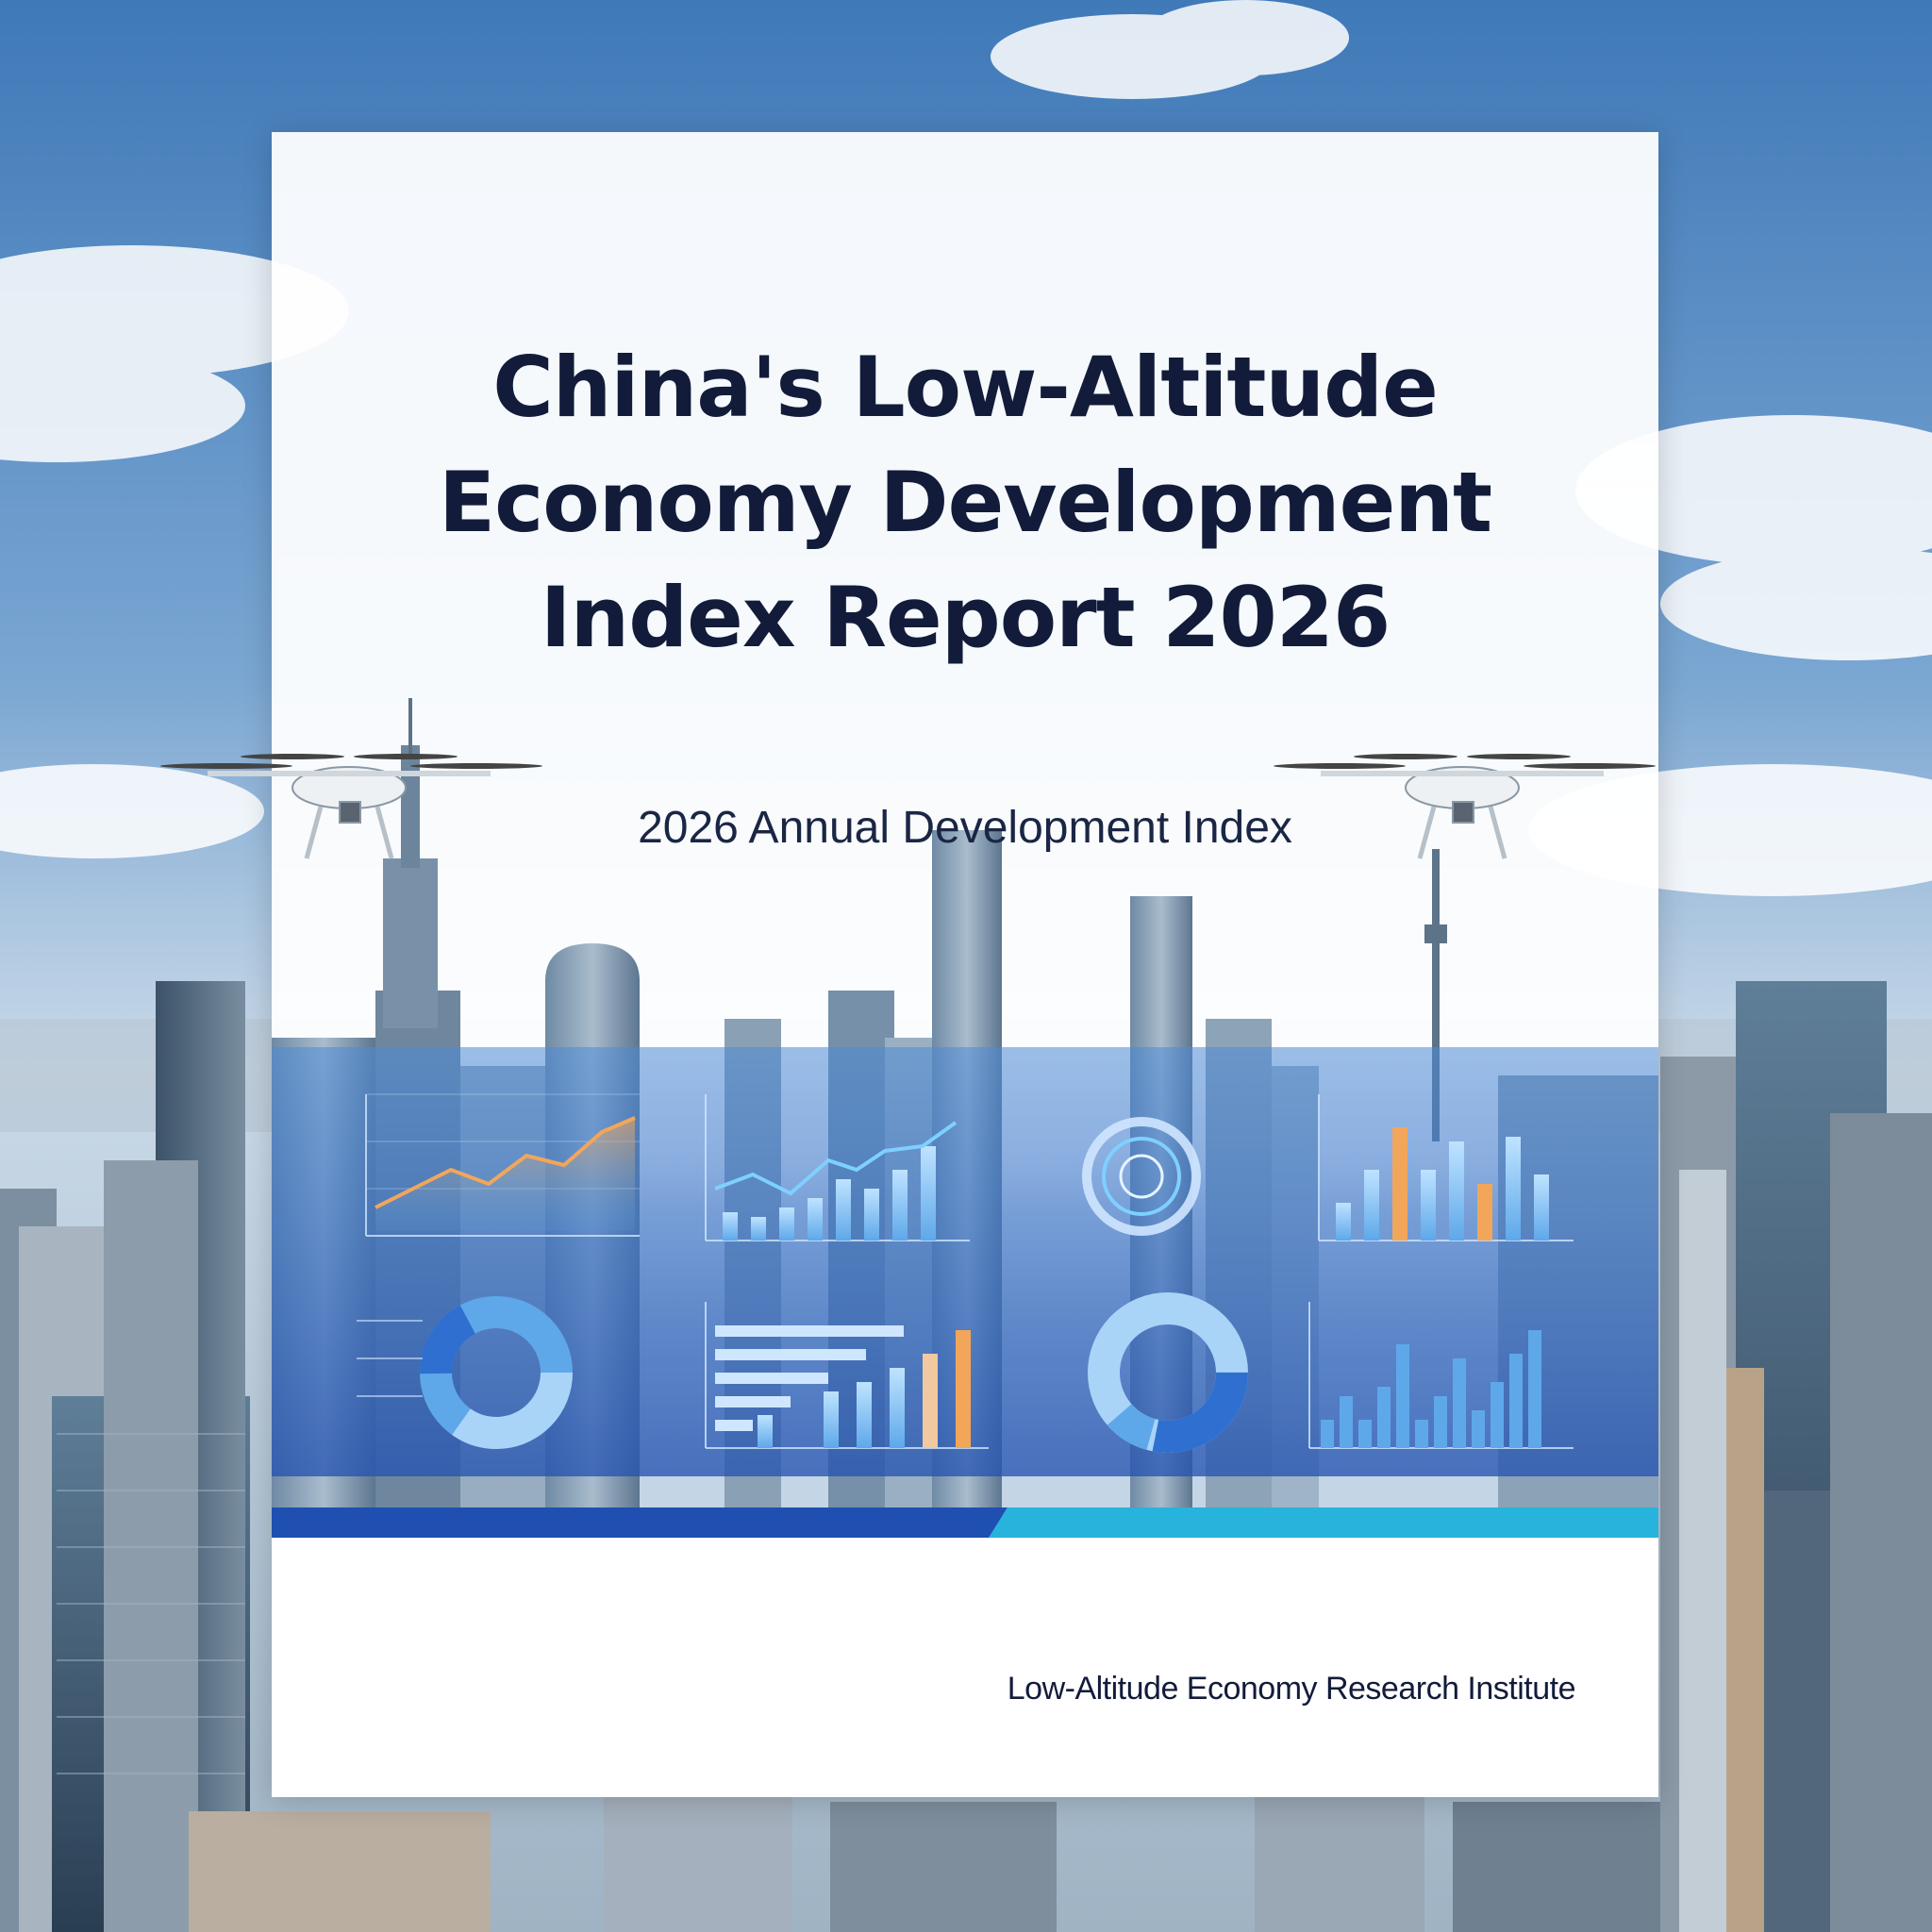  What do you see at coordinates (1324, 1522) in the screenshot?
I see `accent-band-light` at bounding box center [1324, 1522].